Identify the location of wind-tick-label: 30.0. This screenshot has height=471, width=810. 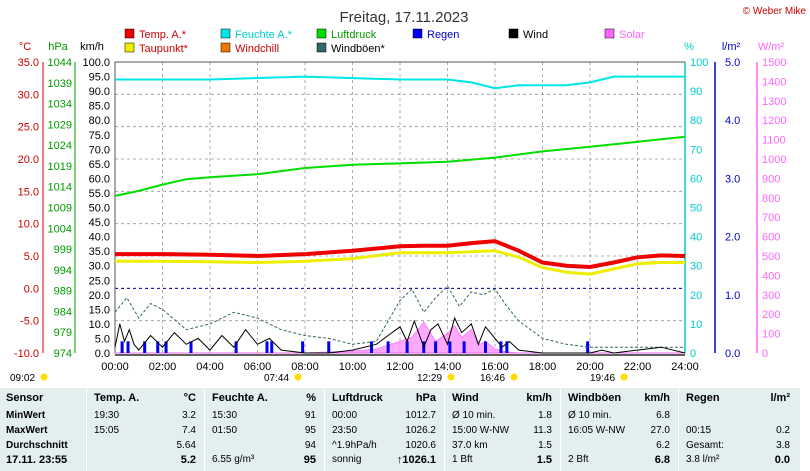
(99, 267).